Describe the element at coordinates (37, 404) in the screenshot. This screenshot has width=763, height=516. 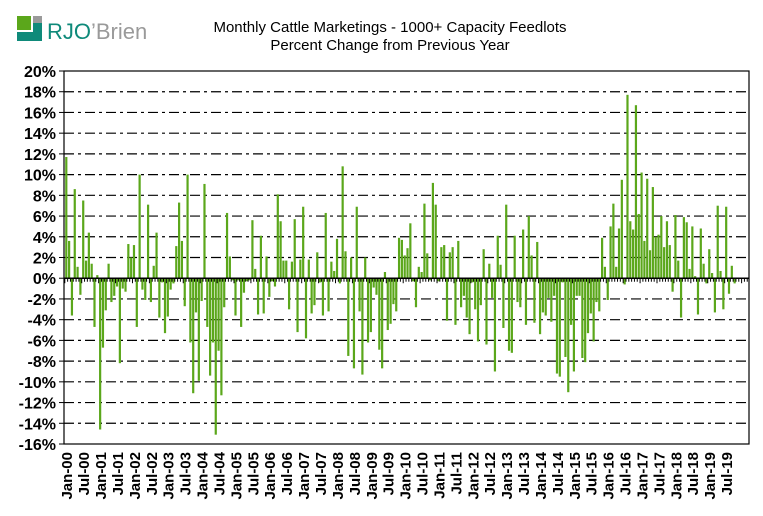
I see `y-tick-label: -12%` at that location.